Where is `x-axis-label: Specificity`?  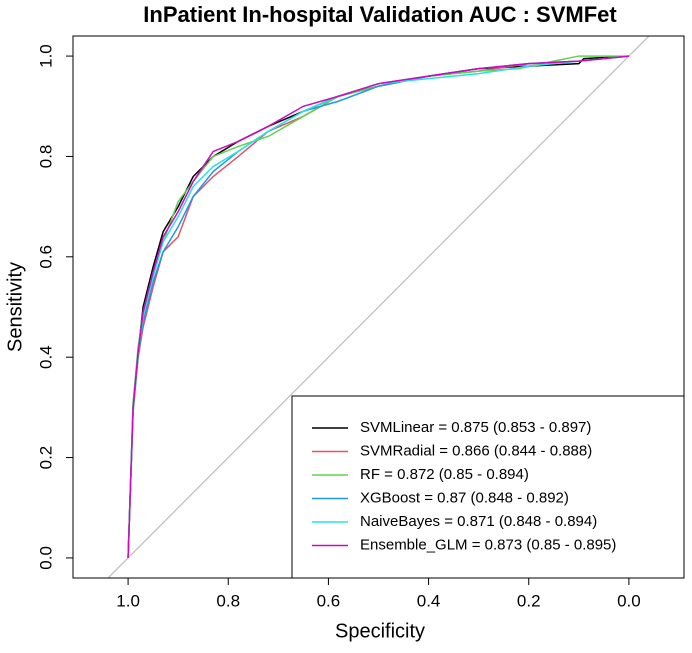
x-axis-label: Specificity is located at coordinates (380, 631).